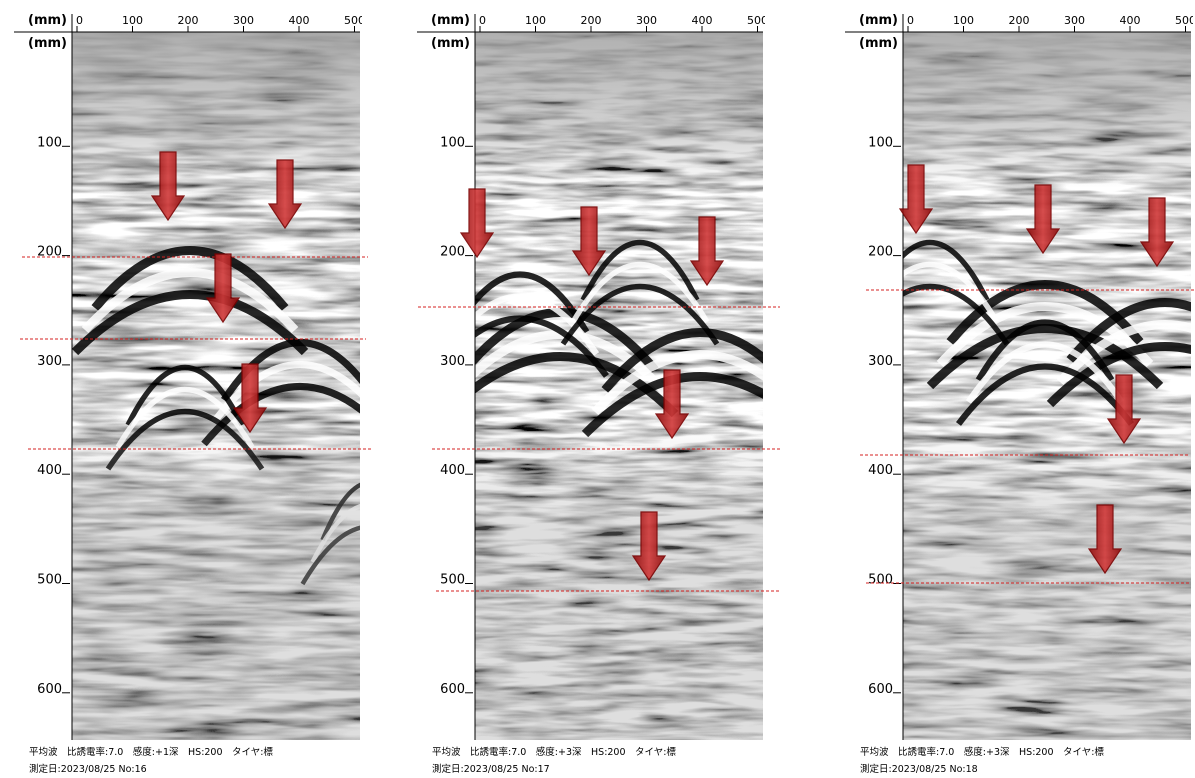  Describe the element at coordinates (919, 769) in the screenshot. I see `footer-date: 測定日:2023/08/25 No:18` at that location.